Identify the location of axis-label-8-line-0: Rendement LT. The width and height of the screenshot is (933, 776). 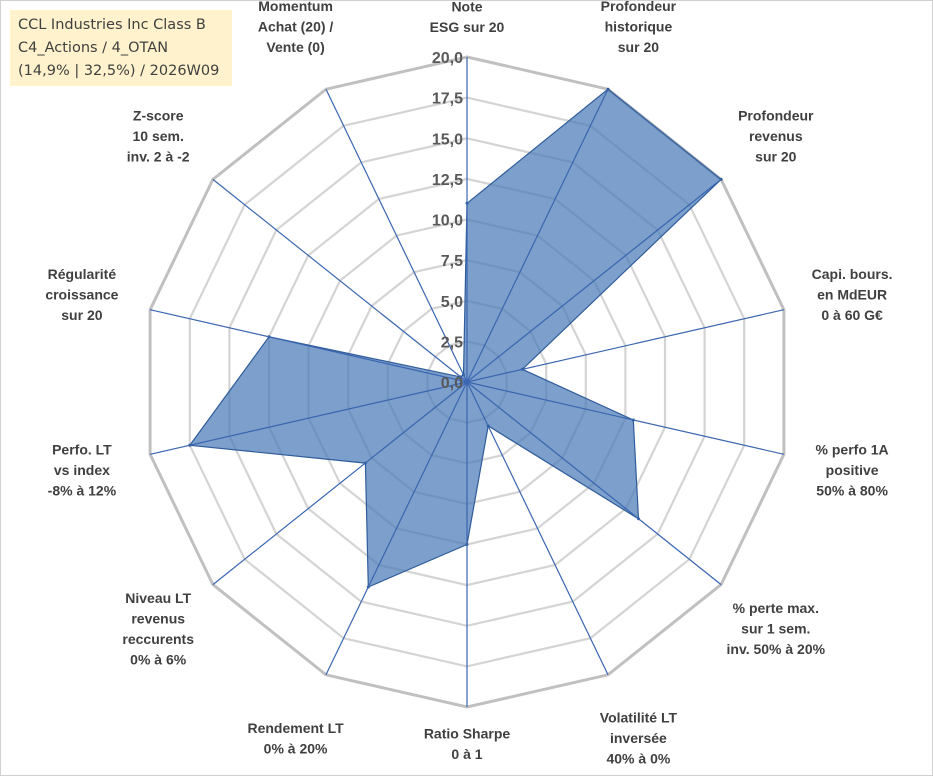
(295, 728).